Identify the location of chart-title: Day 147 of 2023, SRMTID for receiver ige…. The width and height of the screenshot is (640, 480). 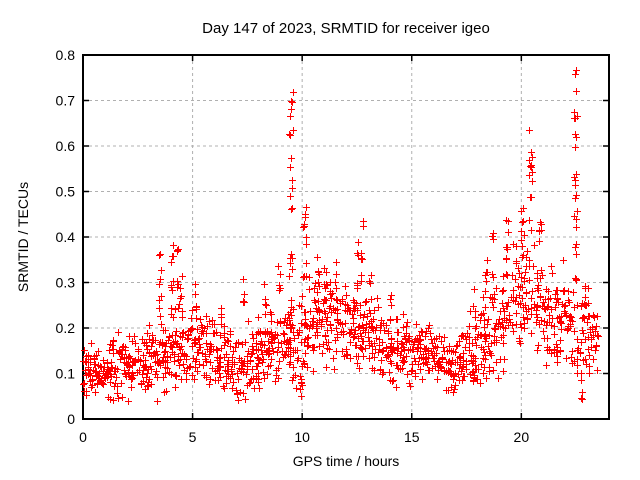
(346, 28).